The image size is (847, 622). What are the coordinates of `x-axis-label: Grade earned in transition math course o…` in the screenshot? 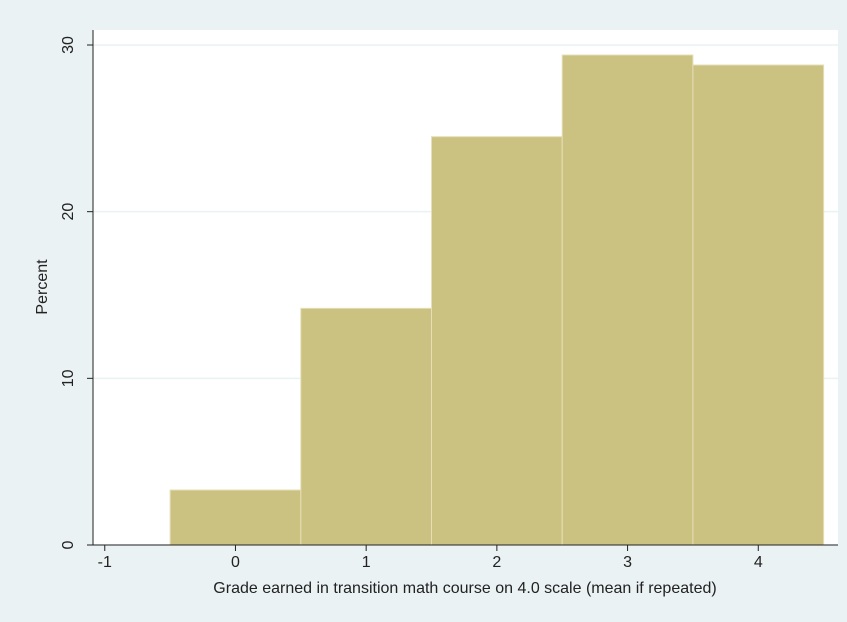 It's located at (464, 588).